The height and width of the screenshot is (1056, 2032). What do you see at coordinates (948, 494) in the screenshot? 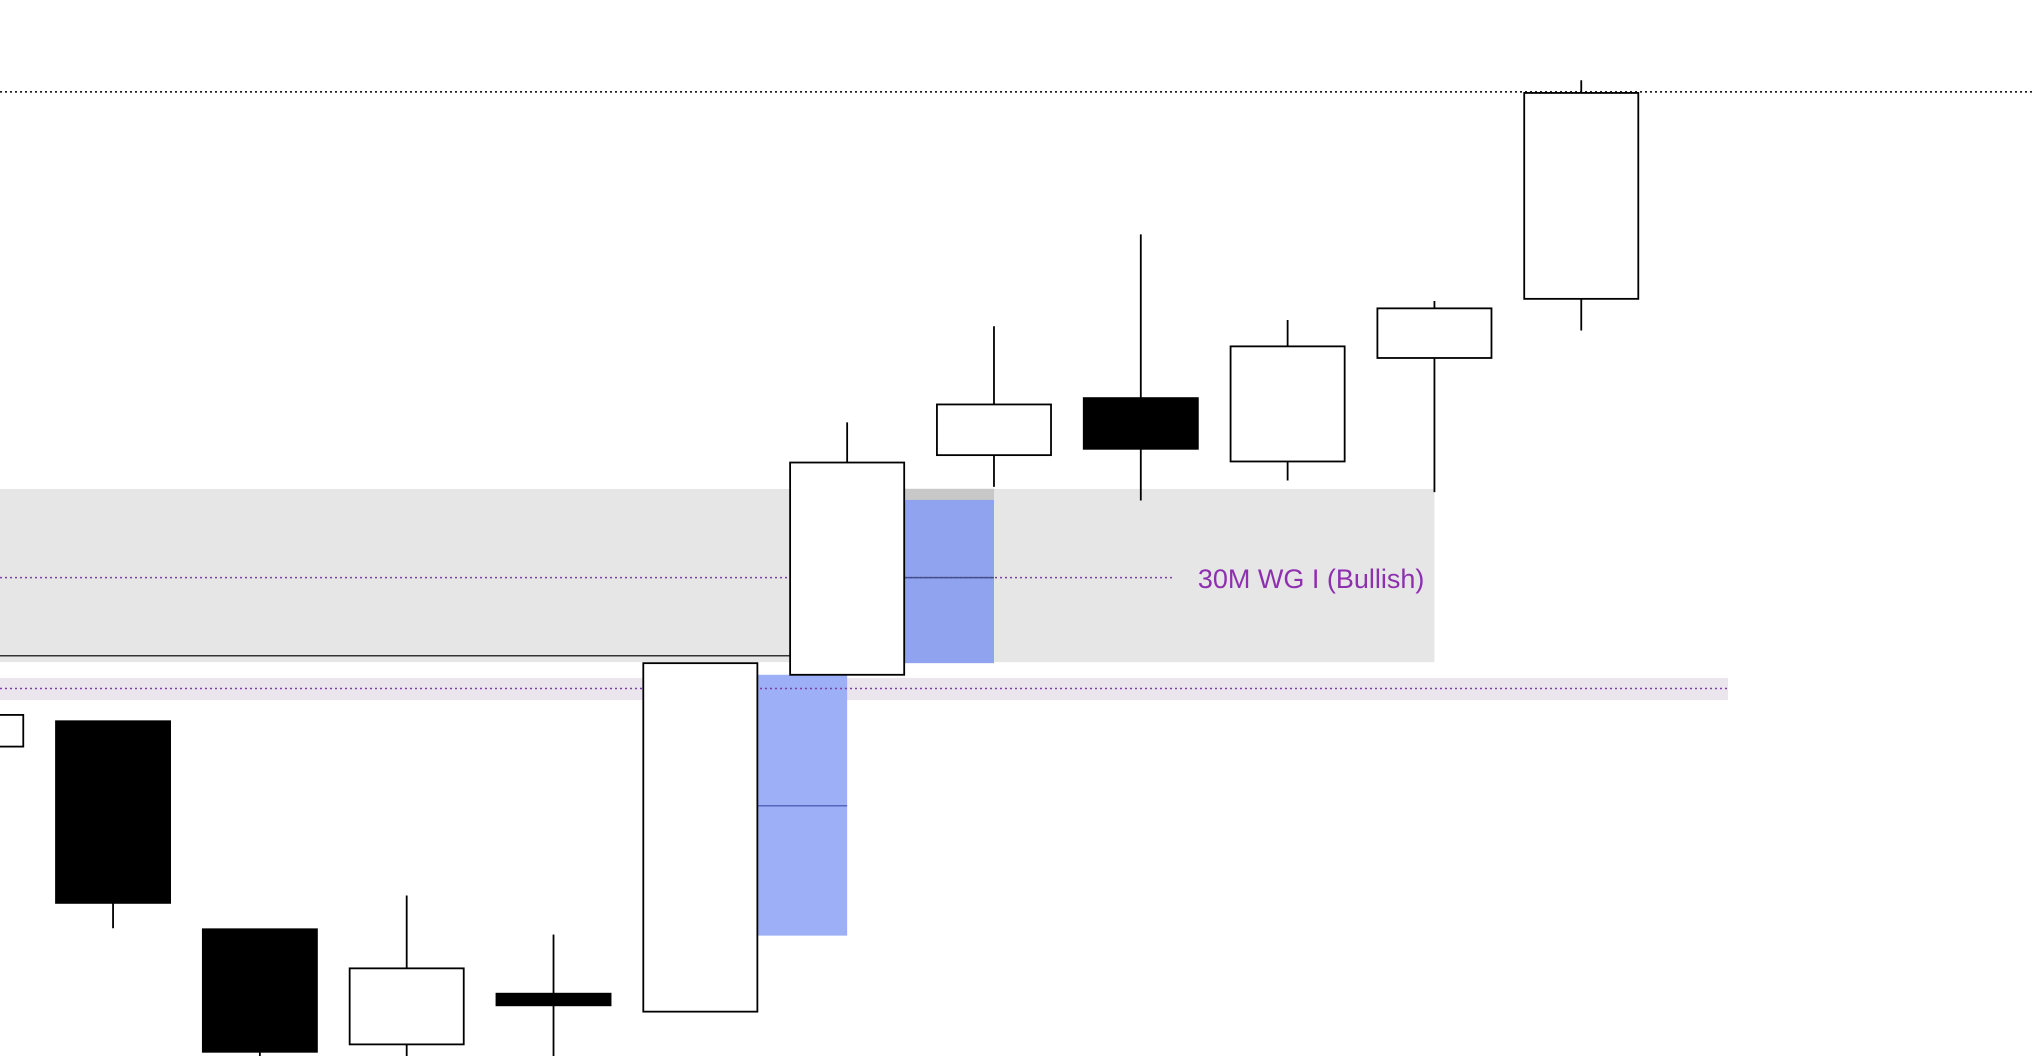
I see `zone-cap` at bounding box center [948, 494].